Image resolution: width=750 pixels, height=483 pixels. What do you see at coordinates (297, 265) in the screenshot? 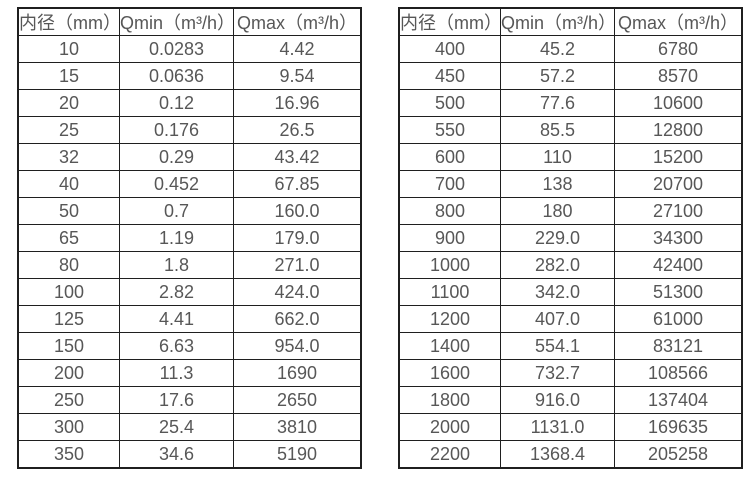
I see `table-cell: 271.0` at bounding box center [297, 265].